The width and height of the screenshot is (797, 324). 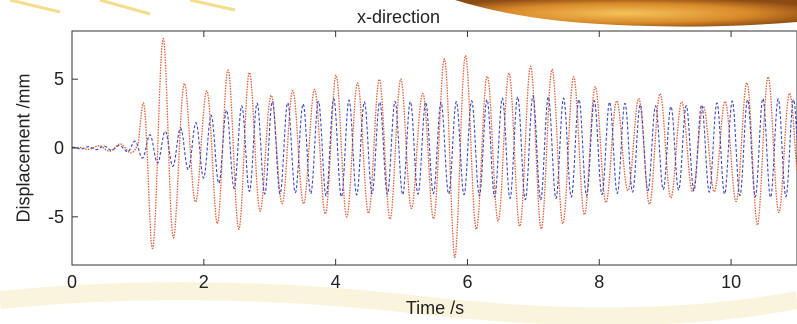 What do you see at coordinates (72, 282) in the screenshot?
I see `x-tick-label: 0` at bounding box center [72, 282].